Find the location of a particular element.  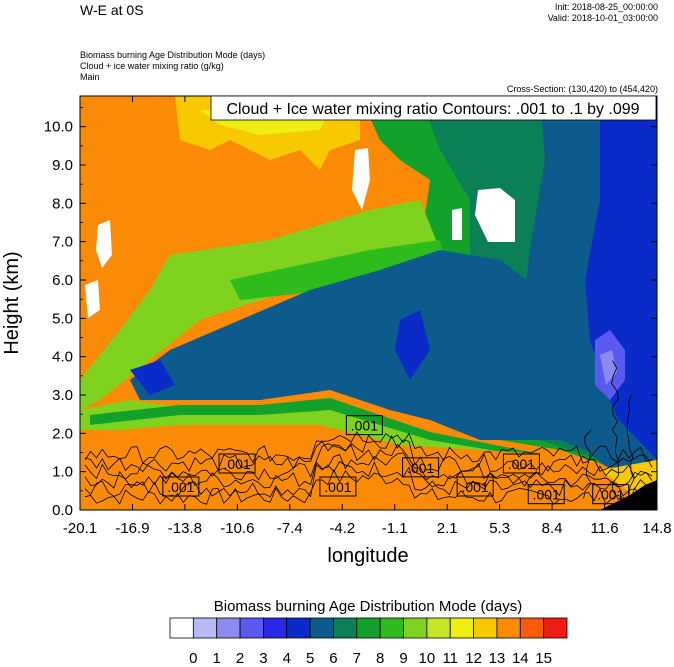

colorbar-label: 0 is located at coordinates (193, 658).